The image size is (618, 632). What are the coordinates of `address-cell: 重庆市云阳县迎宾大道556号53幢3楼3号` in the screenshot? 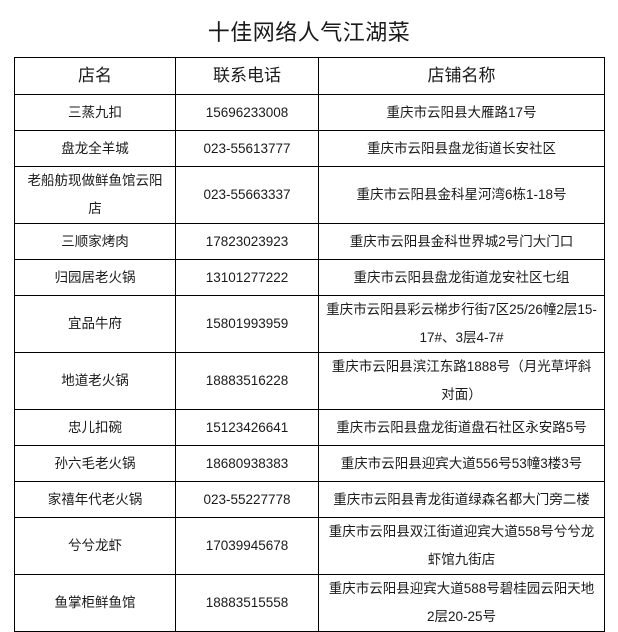 It's located at (461, 463).